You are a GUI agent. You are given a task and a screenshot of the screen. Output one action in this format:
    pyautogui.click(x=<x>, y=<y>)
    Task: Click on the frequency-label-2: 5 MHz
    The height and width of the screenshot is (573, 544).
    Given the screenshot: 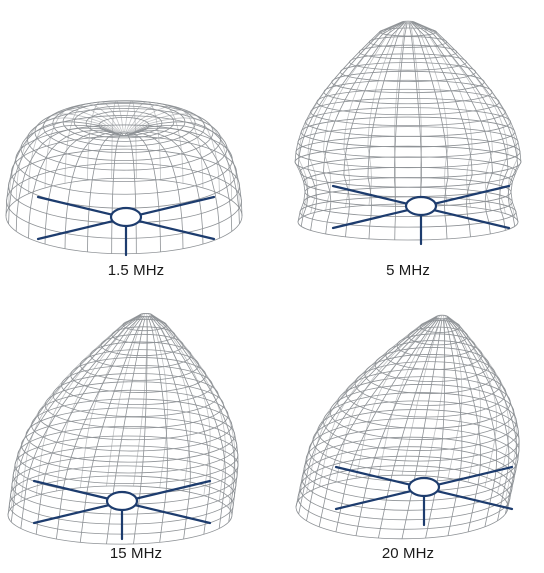 What is the action you would take?
    pyautogui.click(x=408, y=270)
    